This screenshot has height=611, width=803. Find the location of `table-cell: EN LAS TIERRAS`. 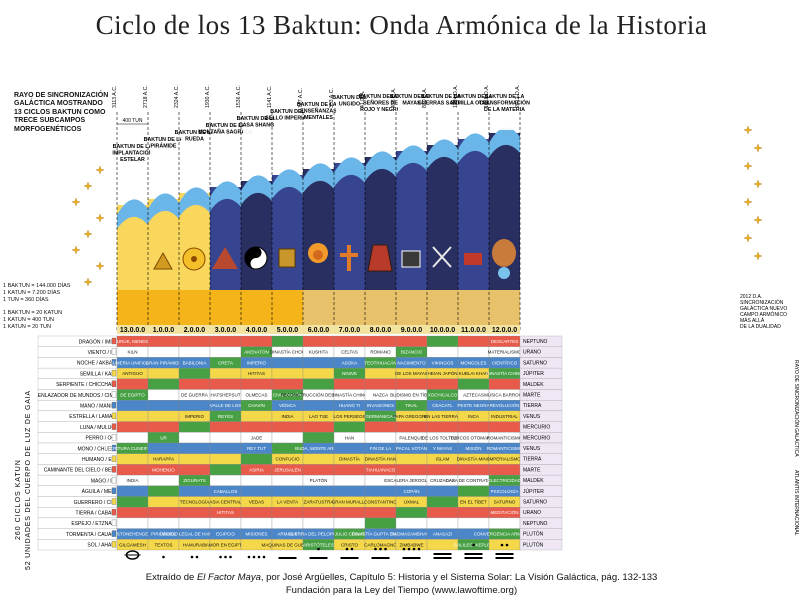

table-cell: EN LAS TIERRAS is located at coordinates (442, 416).